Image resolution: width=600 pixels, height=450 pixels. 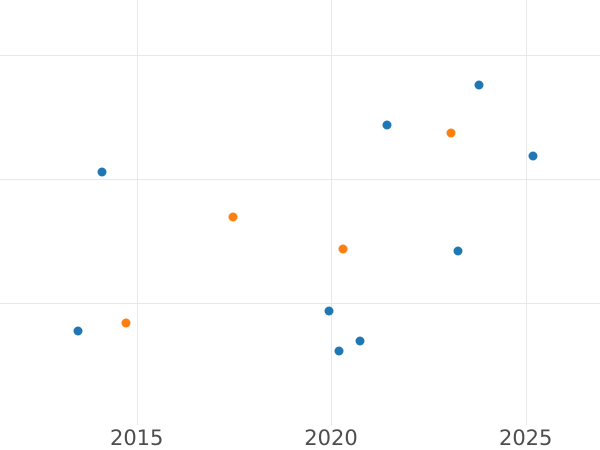 What do you see at coordinates (136, 438) in the screenshot?
I see `x-tick-label: 2015` at bounding box center [136, 438].